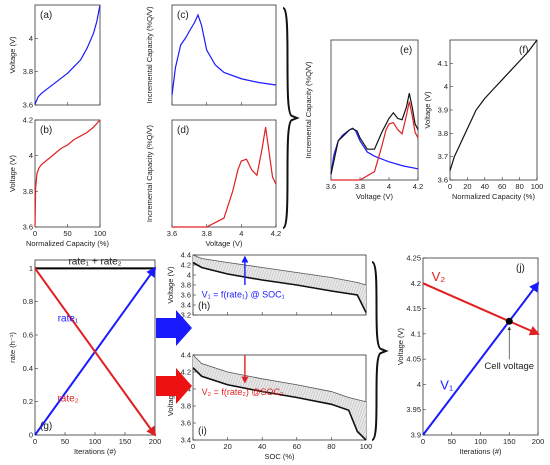 This screenshot has width=550, height=465. I want to click on x-tick-label: 3.8, so click(360, 186).